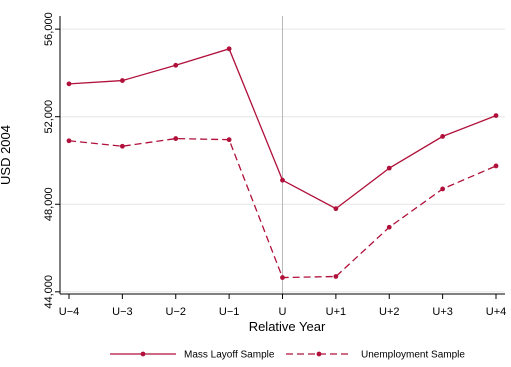 This screenshot has width=511, height=367. Describe the element at coordinates (49, 117) in the screenshot. I see `y-tick-label: 52,000` at that location.